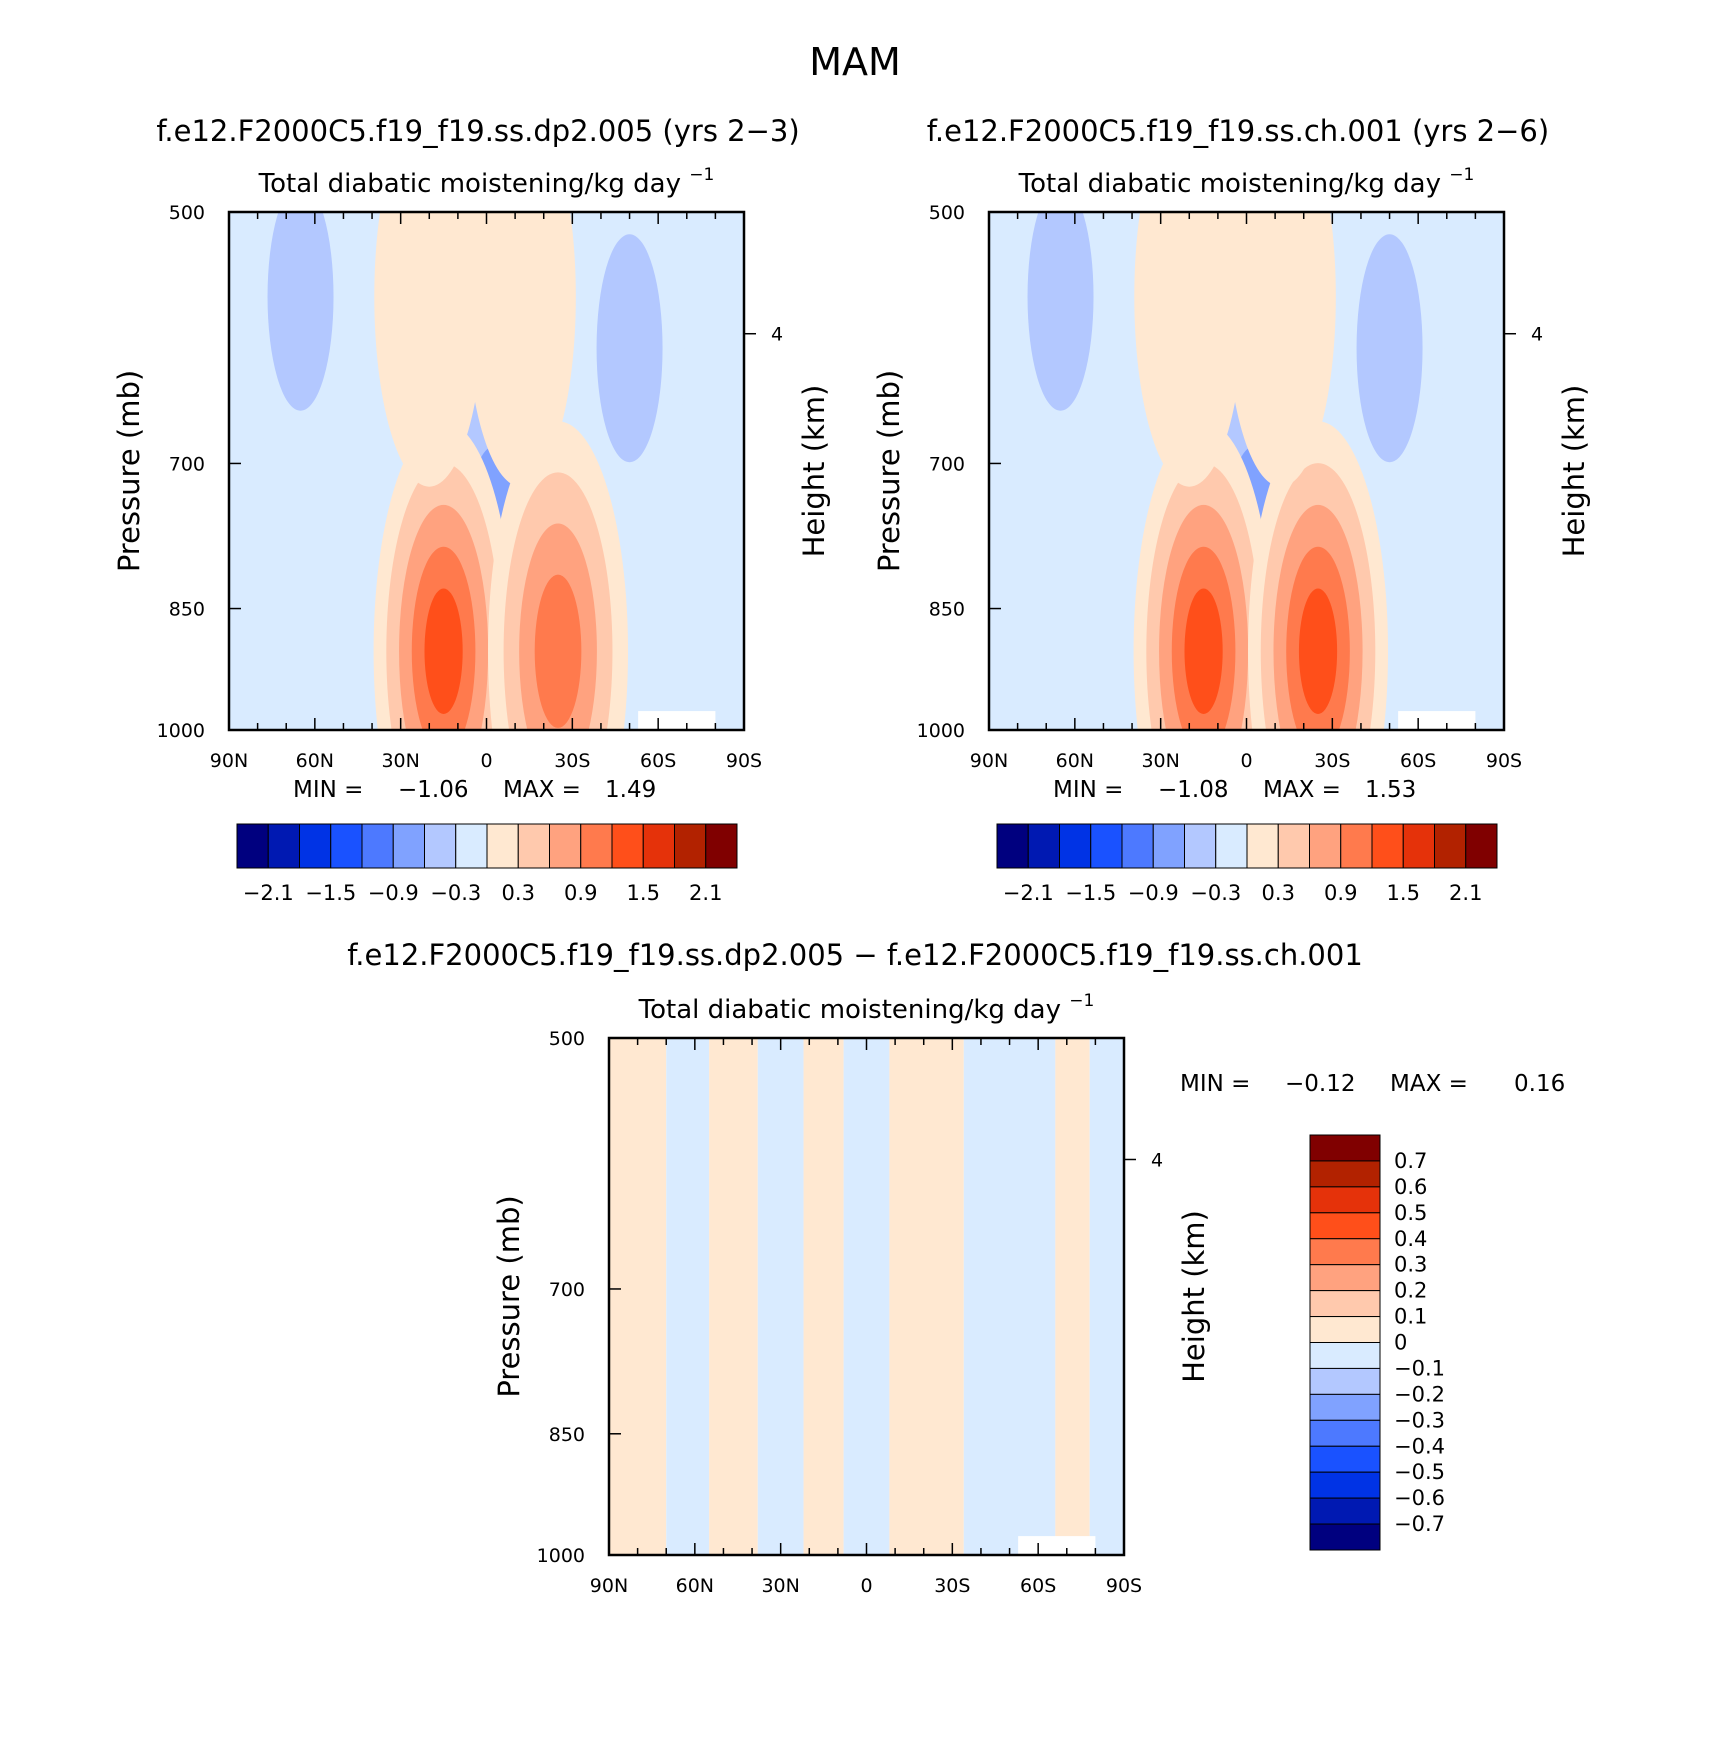 The width and height of the screenshot is (1710, 1758). Describe the element at coordinates (433, 790) in the screenshot. I see `min-value: −1.06` at that location.